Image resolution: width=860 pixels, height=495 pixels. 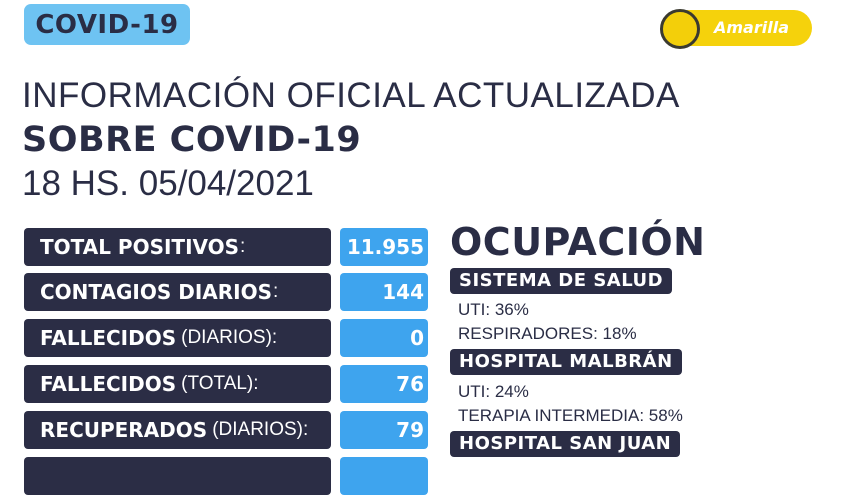 I want to click on stat-label: RECUPERADOS (DIARIOS):, so click(x=177, y=430).